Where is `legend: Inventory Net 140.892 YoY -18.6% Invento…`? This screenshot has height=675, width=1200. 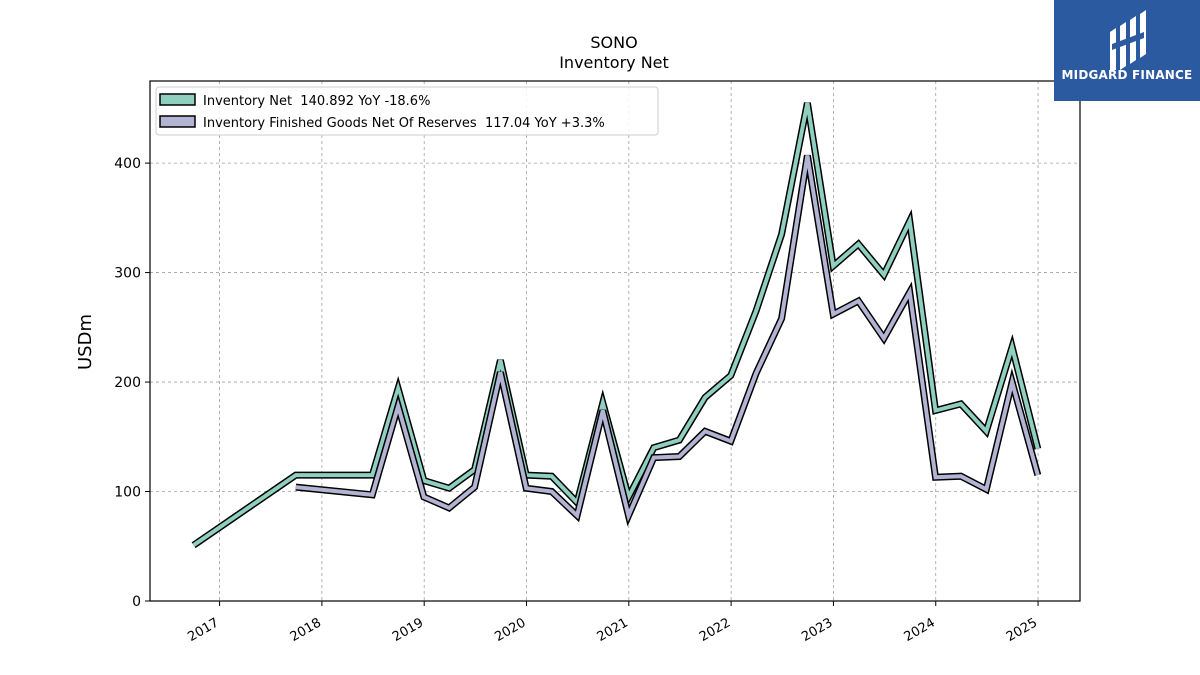
legend: Inventory Net 140.892 YoY -18.6% Invento… is located at coordinates (407, 111).